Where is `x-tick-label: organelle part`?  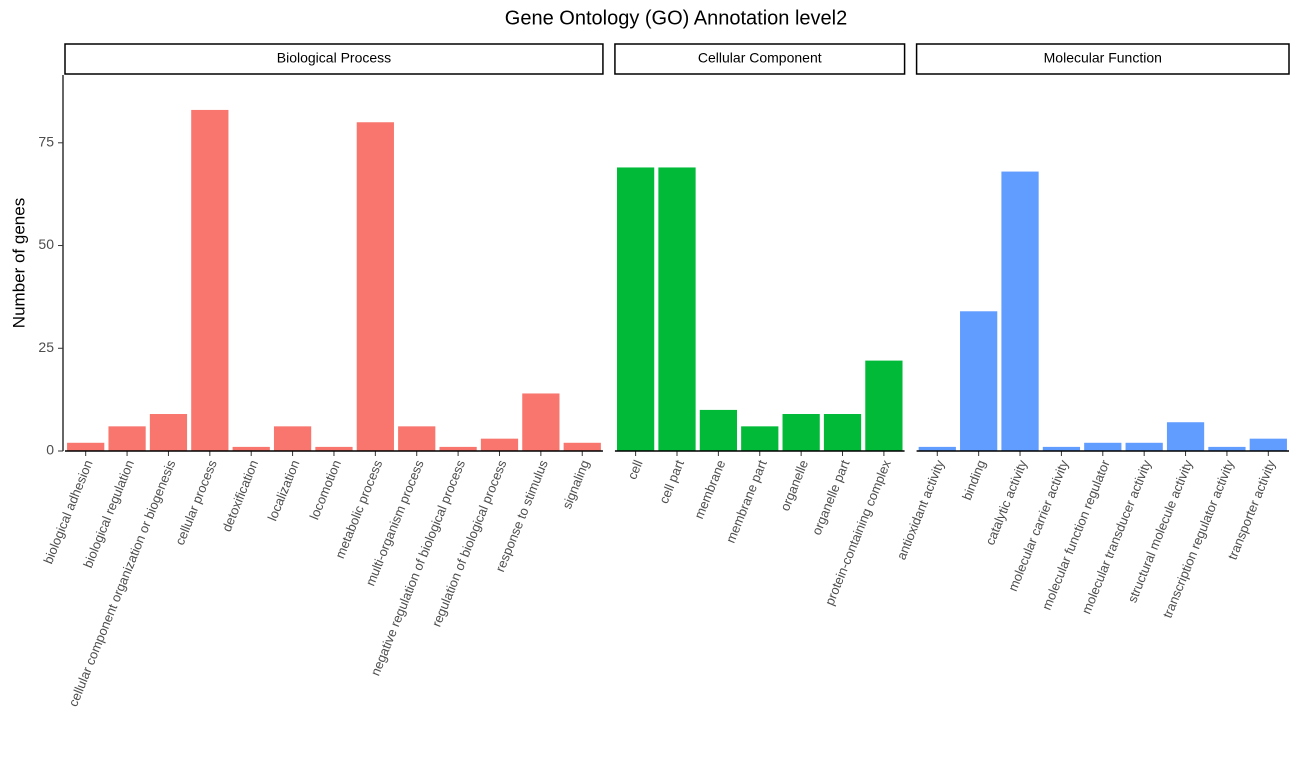
x-tick-label: organelle part is located at coordinates (831, 497).